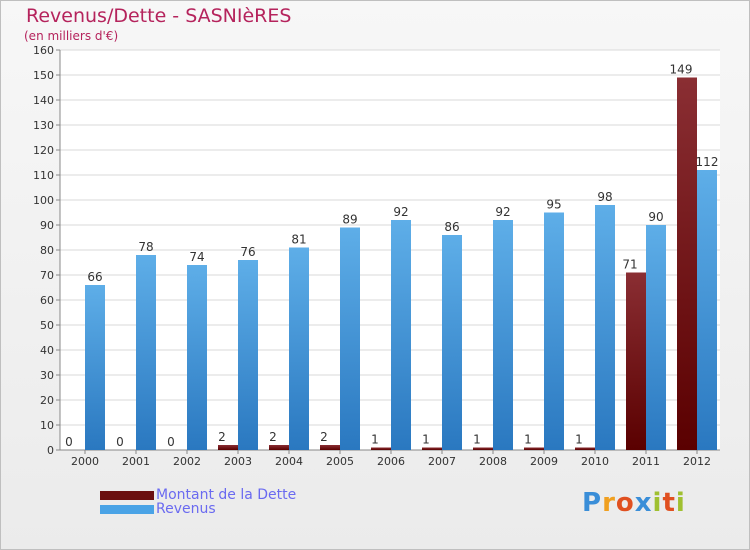  What do you see at coordinates (697, 461) in the screenshot?
I see `x-tick-label: 2012` at bounding box center [697, 461].